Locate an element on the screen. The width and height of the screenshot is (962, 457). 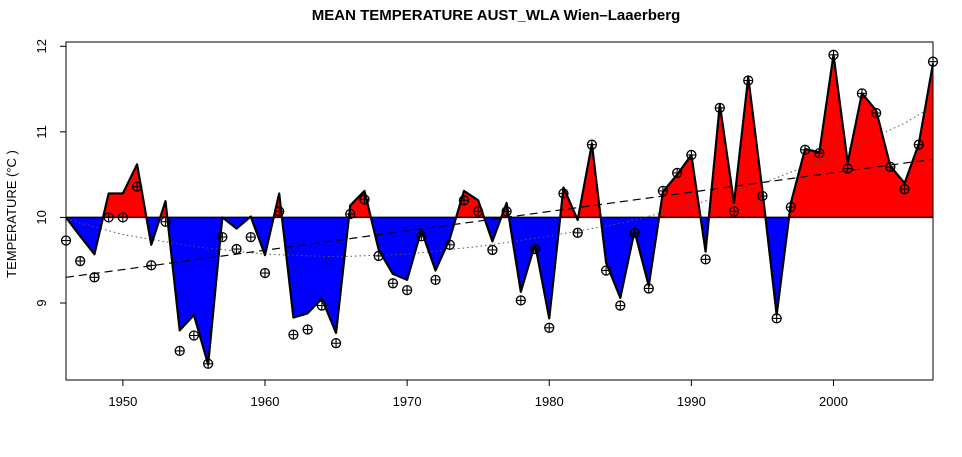
x-tick-label: 1980 is located at coordinates (549, 401).